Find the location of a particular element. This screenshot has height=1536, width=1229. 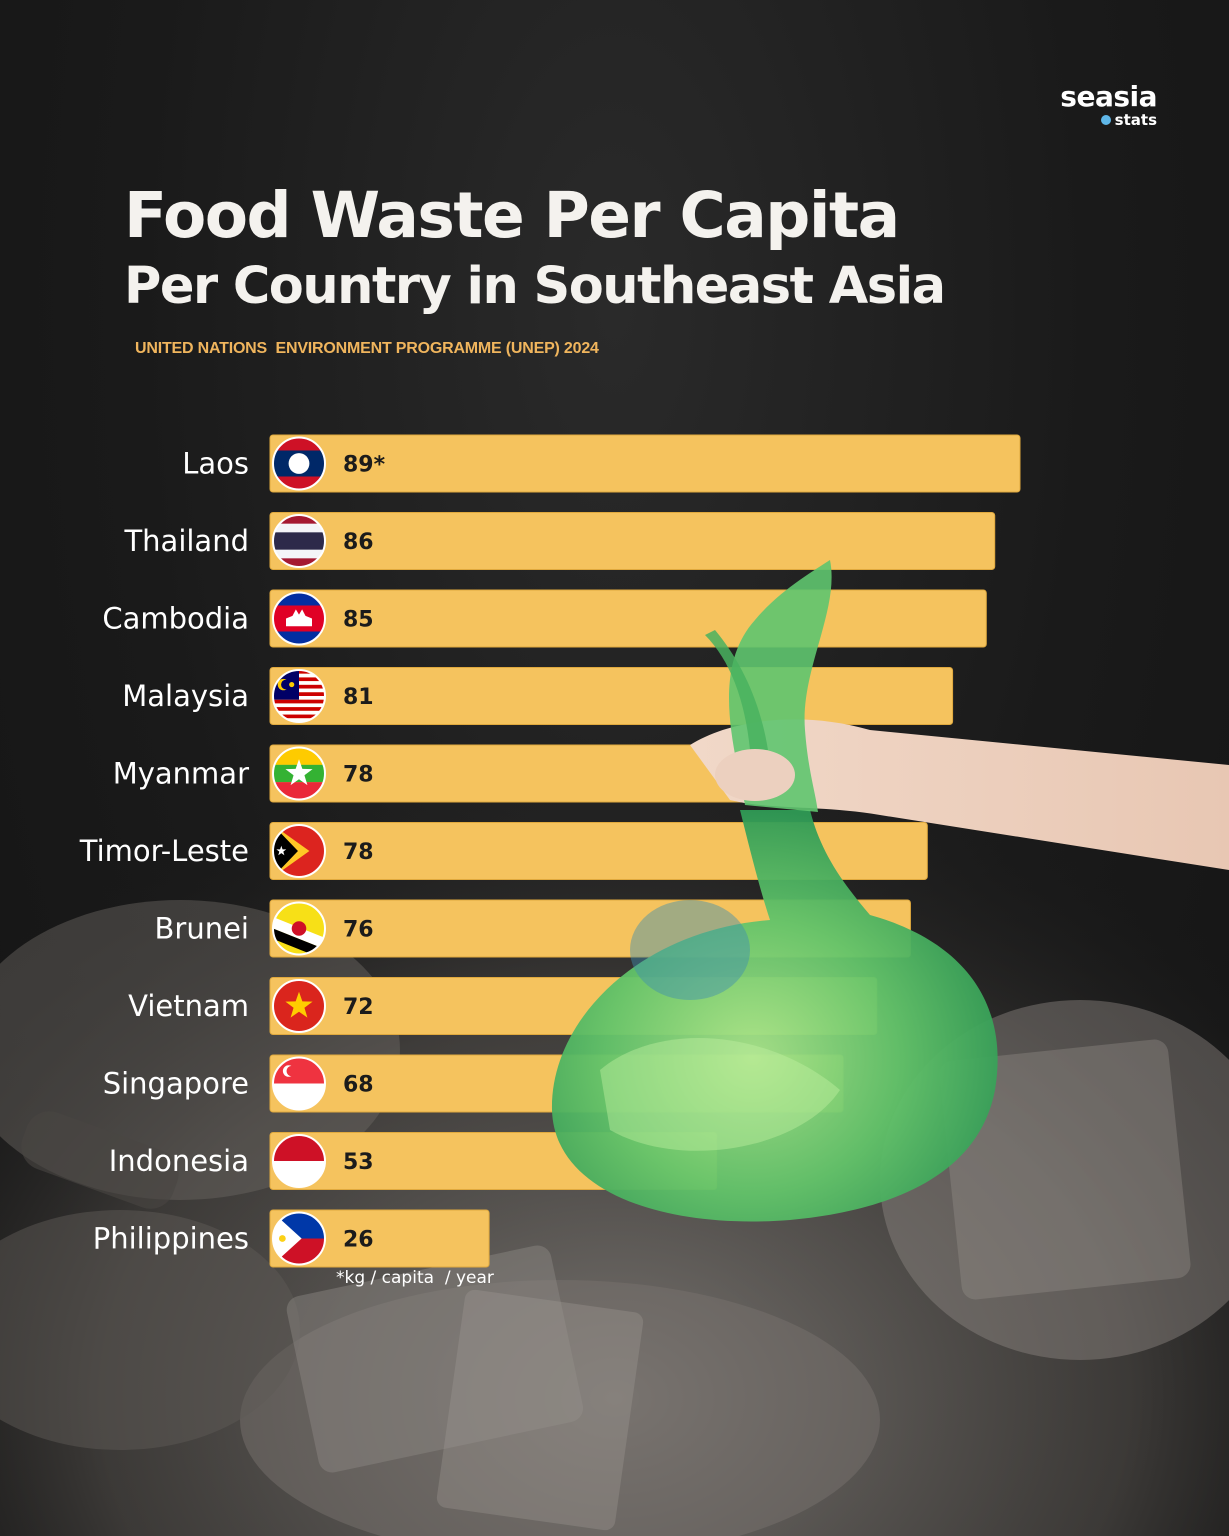

brand-logo: seasia stats is located at coordinates (1108, 104).